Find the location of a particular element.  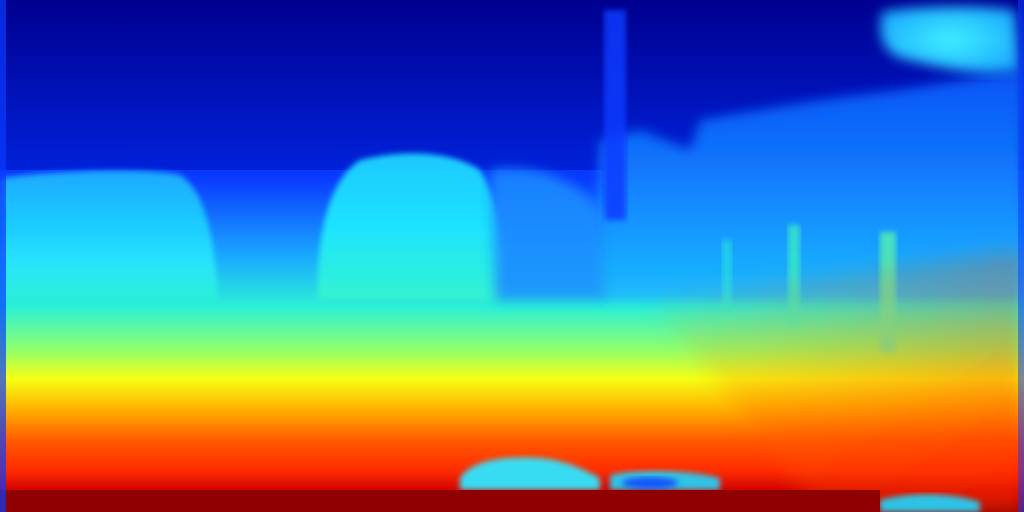

left-edge-border is located at coordinates (3, 256).